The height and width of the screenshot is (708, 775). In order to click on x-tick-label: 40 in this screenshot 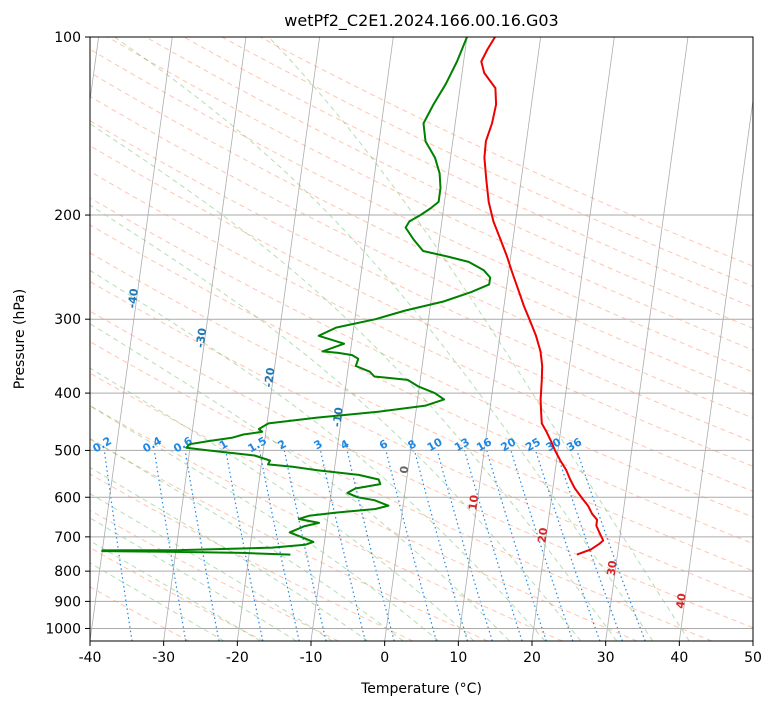, I will do `click(679, 658)`.